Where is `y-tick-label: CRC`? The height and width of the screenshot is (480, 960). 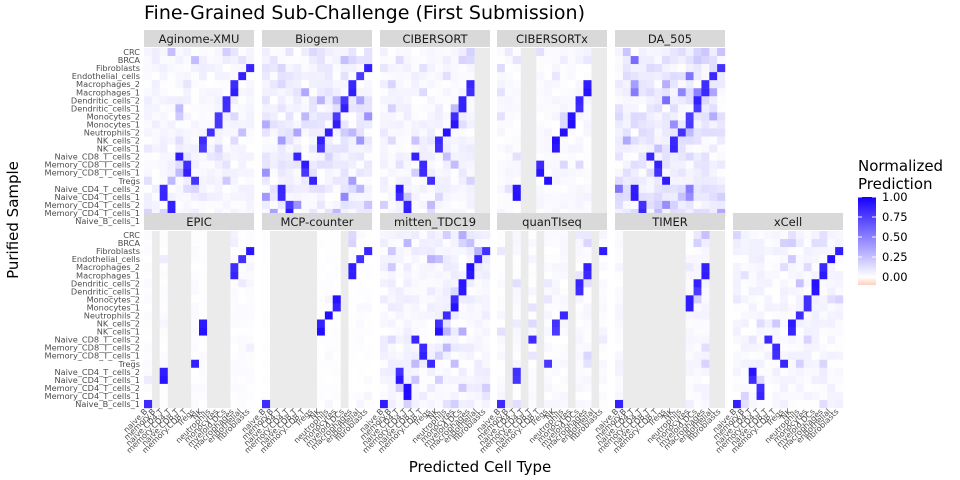
y-tick-label: CRC is located at coordinates (131, 52).